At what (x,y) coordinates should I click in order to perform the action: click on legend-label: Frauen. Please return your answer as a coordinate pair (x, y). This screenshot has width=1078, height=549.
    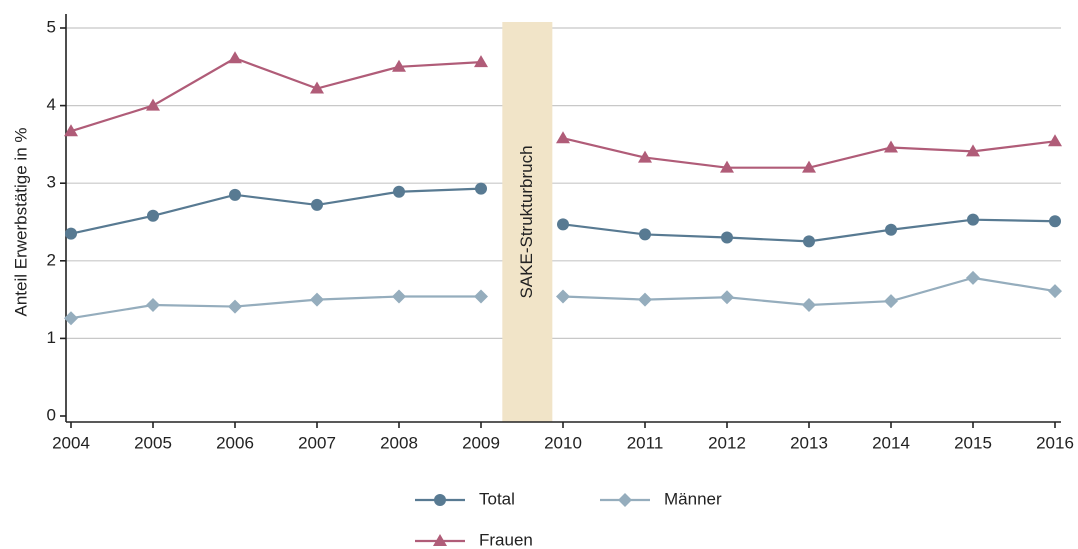
    Looking at the image, I should click on (506, 539).